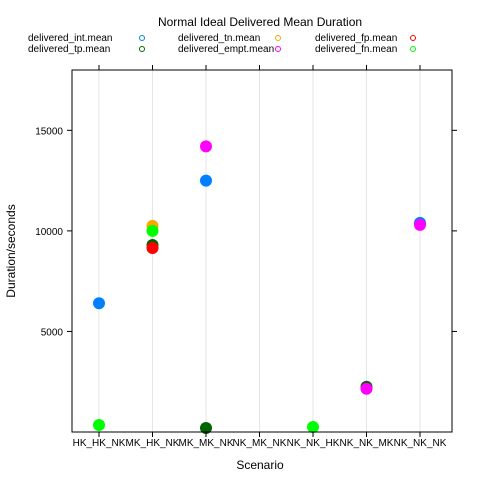 Image resolution: width=480 pixels, height=480 pixels. Describe the element at coordinates (205, 443) in the screenshot. I see `x-tick-label: MK_MK_NK` at that location.